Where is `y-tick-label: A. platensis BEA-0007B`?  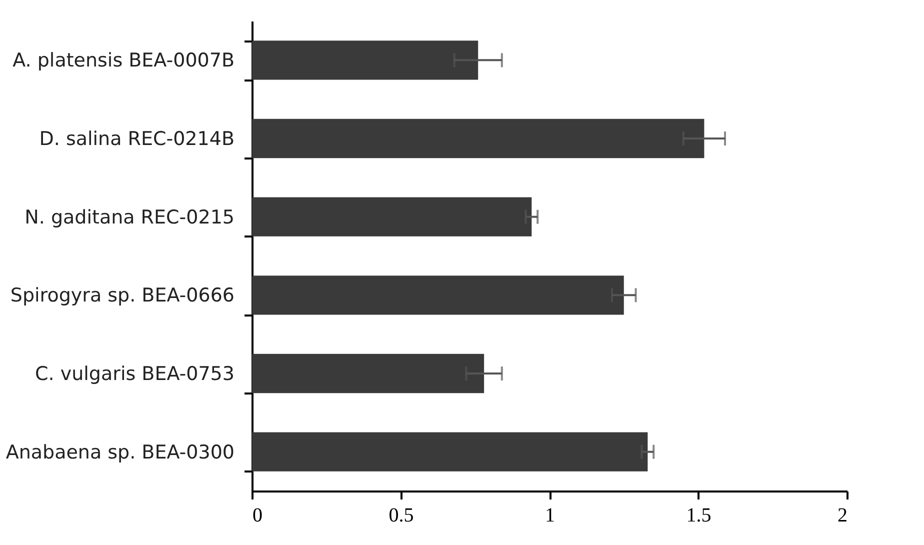 y-tick-label: A. platensis BEA-0007B is located at coordinates (123, 61).